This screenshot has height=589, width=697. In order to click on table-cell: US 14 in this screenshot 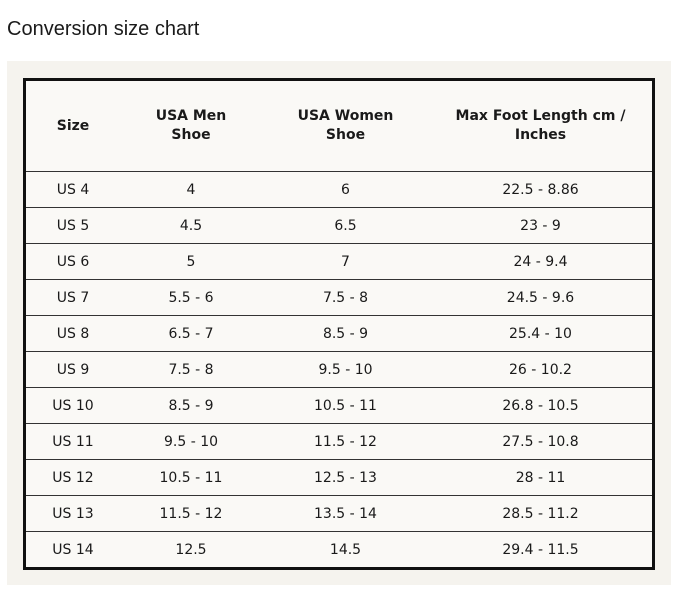, I will do `click(73, 549)`.